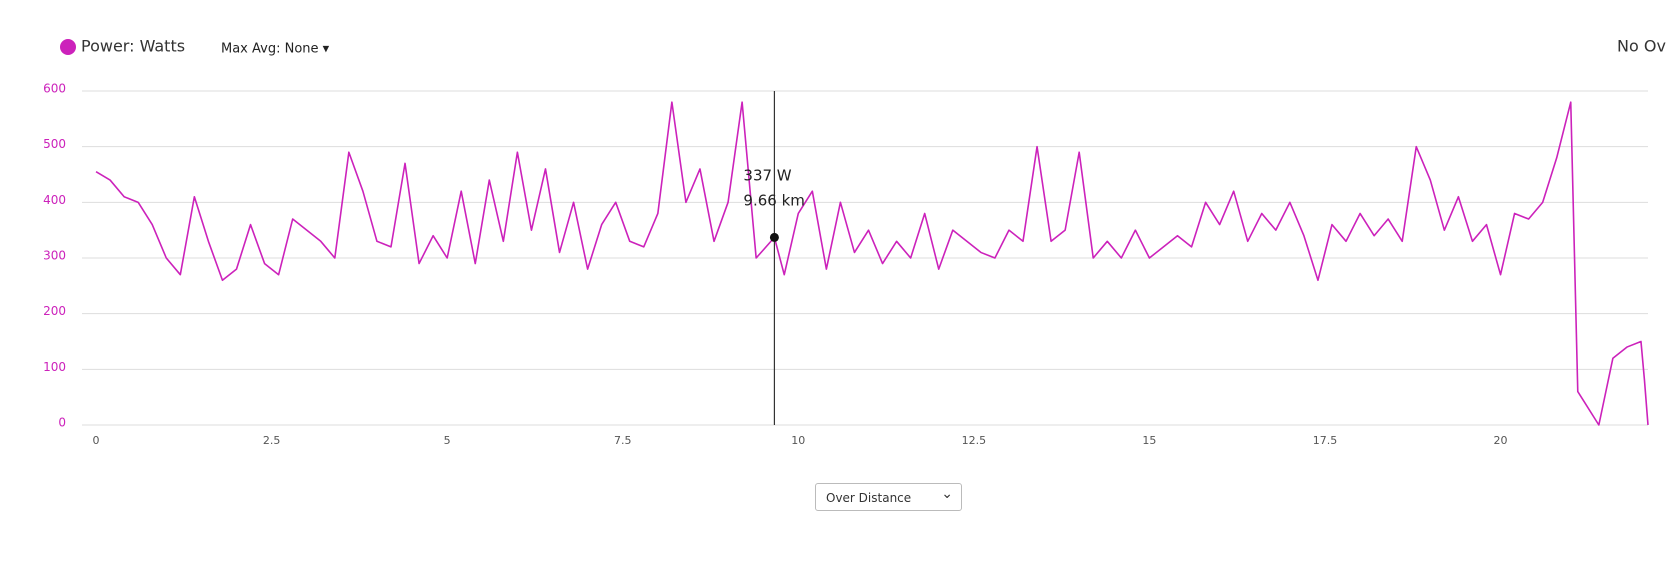 Image resolution: width=1666 pixels, height=565 pixels. Describe the element at coordinates (447, 440) in the screenshot. I see `x-tick-label: 5` at that location.